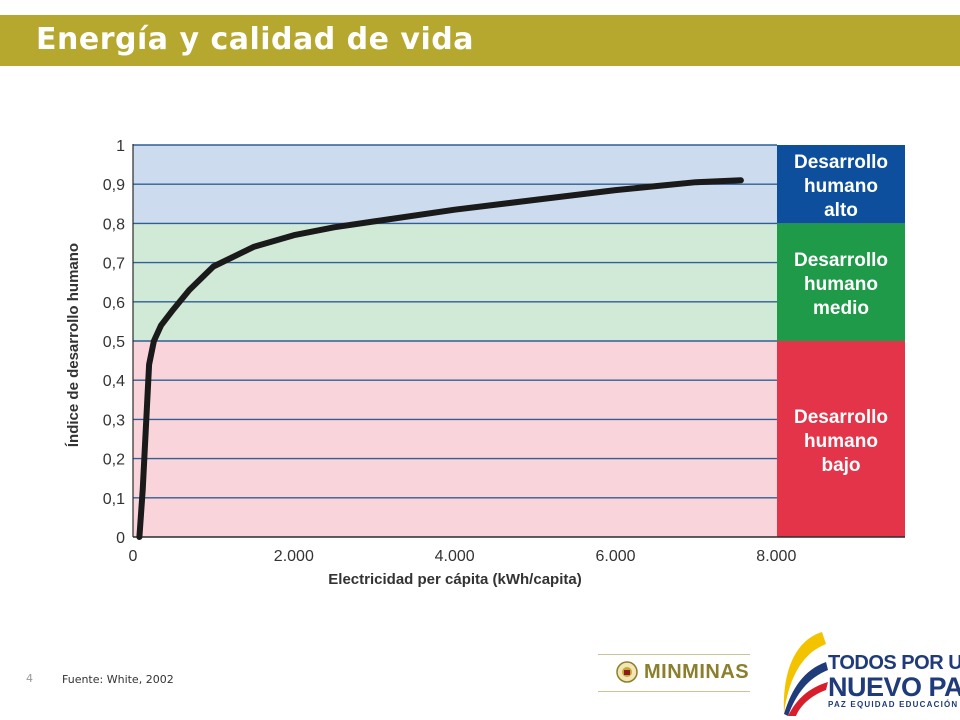  I want to click on x-tick-label-0: 0, so click(133, 556).